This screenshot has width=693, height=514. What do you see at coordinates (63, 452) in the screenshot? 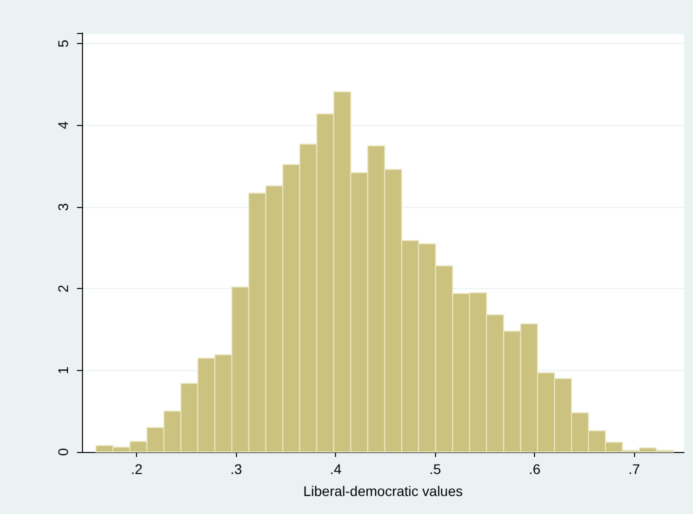
I see `y-tick-label: 0` at bounding box center [63, 452].